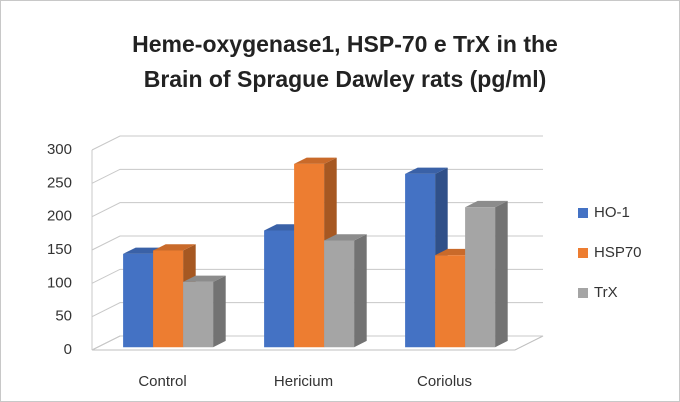 This screenshot has width=680, height=402. What do you see at coordinates (303, 381) in the screenshot?
I see `x-tick-label: Hericium` at bounding box center [303, 381].